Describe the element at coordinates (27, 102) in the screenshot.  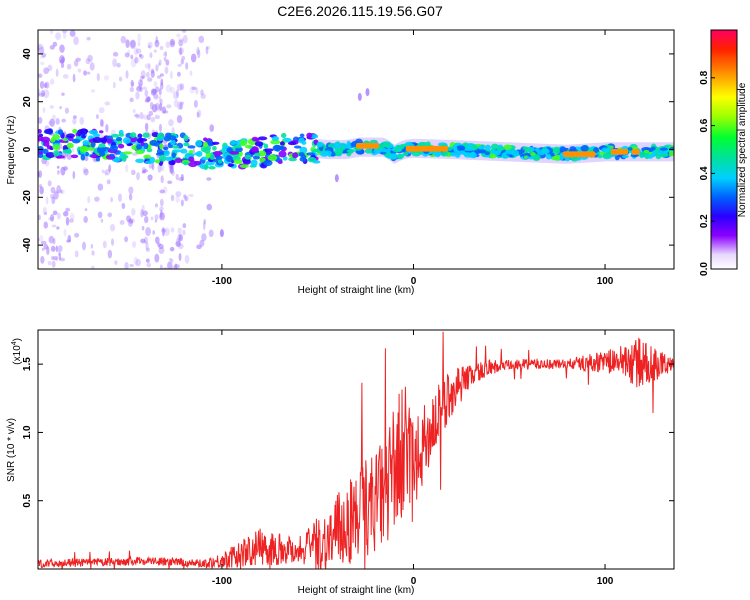
I see `y-tick-label: 20` at that location.